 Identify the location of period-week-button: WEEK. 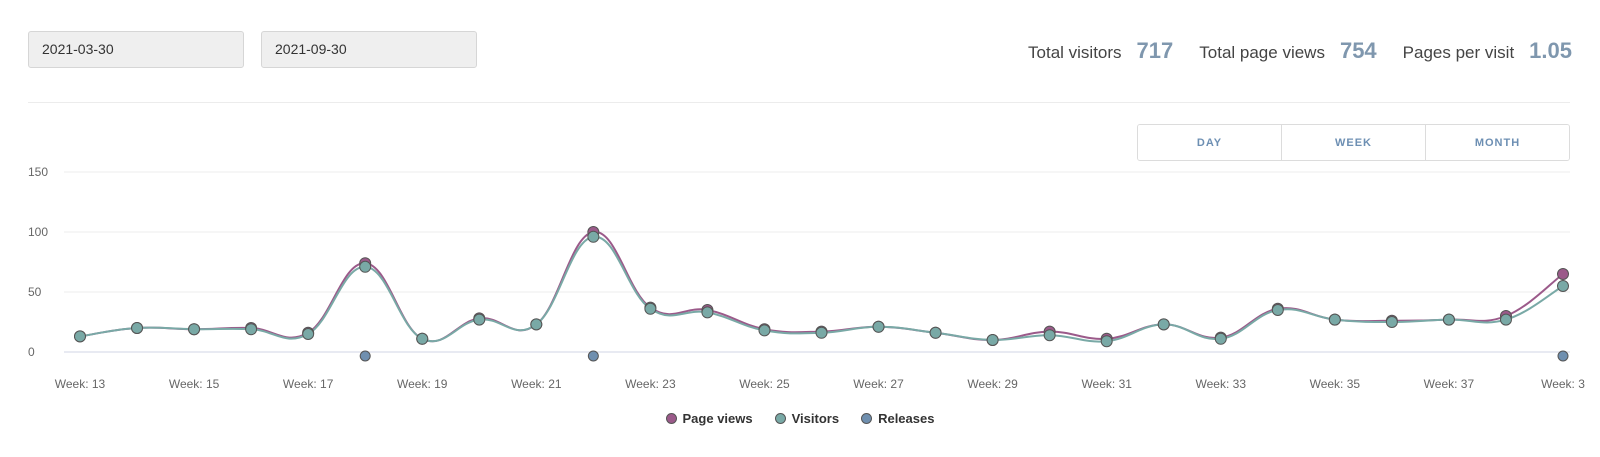
(1353, 142).